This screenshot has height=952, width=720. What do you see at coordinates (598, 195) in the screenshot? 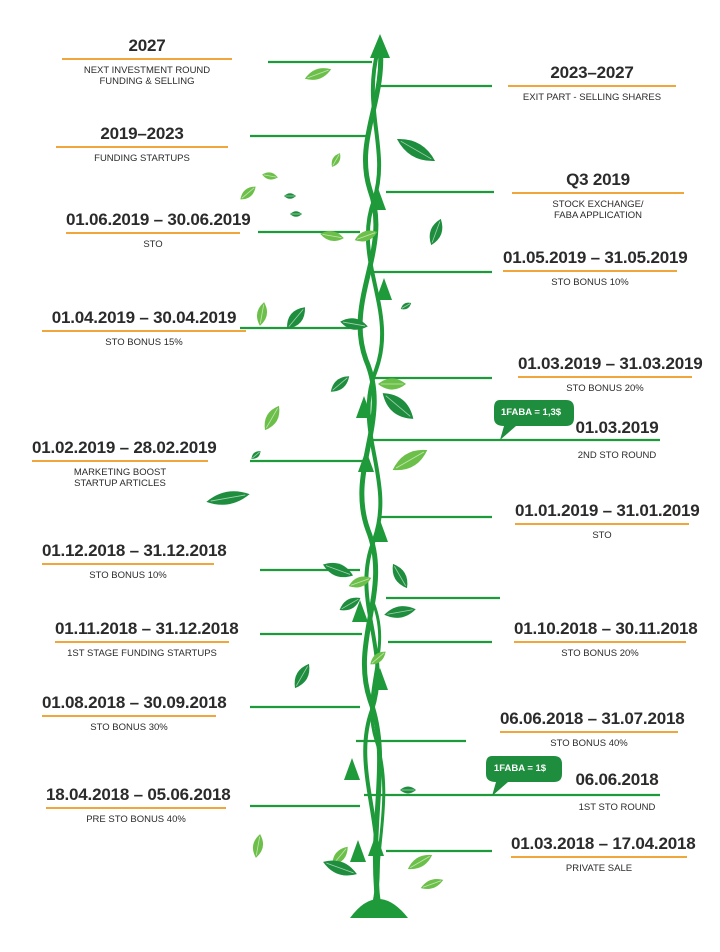
I see `milestone-q3-2019: Q3 2019 STOCK EXCHANGE/ FABA APPLICATION` at bounding box center [598, 195].